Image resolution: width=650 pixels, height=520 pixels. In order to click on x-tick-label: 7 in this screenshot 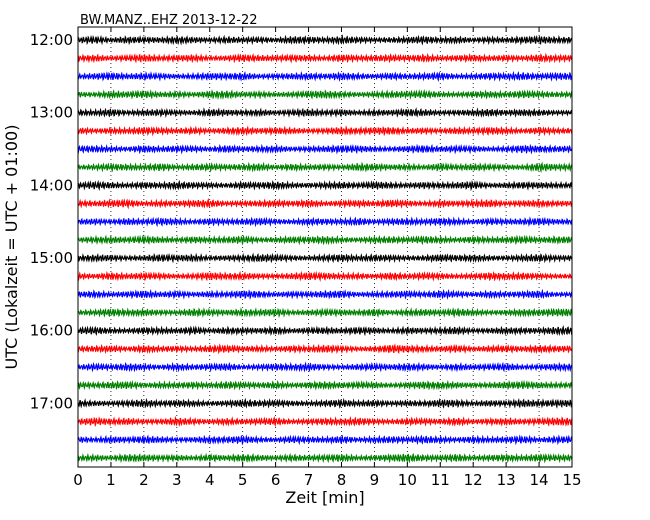, I will do `click(309, 480)`.